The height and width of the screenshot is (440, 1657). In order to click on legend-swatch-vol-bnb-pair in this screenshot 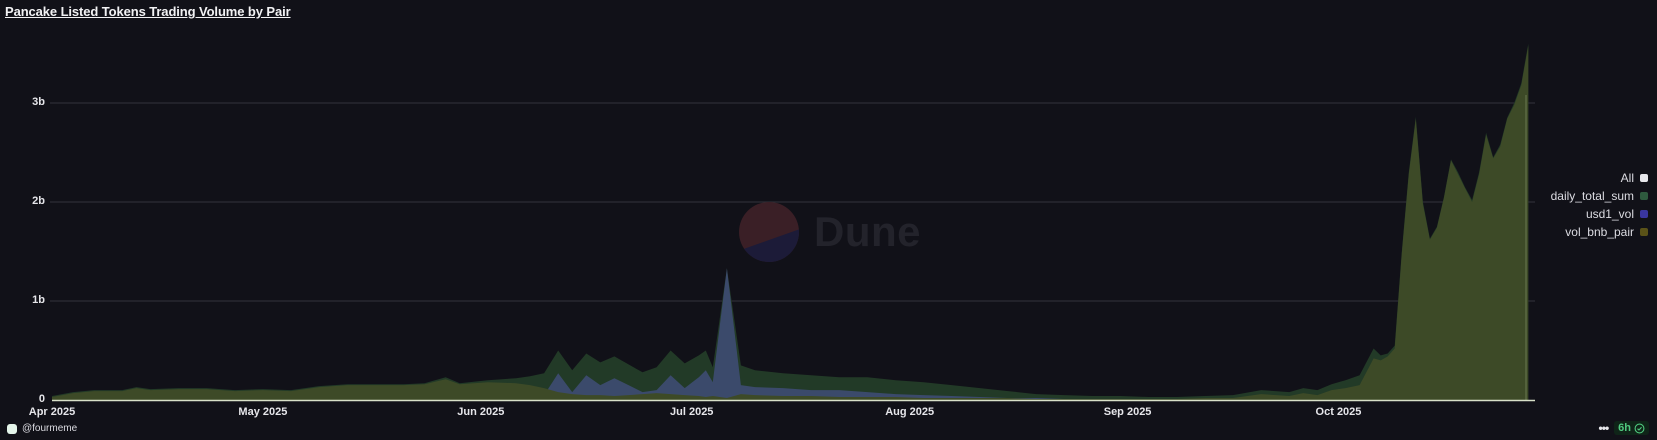, I will do `click(1644, 231)`.